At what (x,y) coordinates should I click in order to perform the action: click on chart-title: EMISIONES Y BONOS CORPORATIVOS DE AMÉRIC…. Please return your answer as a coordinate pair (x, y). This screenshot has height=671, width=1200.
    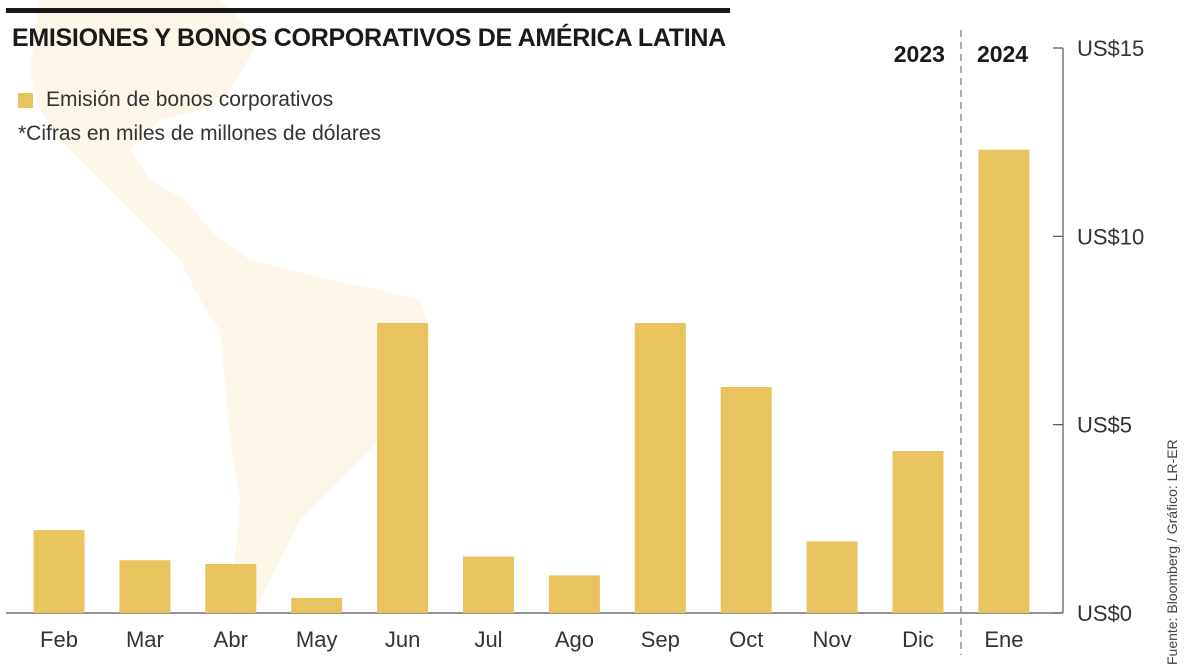
    Looking at the image, I should click on (369, 38).